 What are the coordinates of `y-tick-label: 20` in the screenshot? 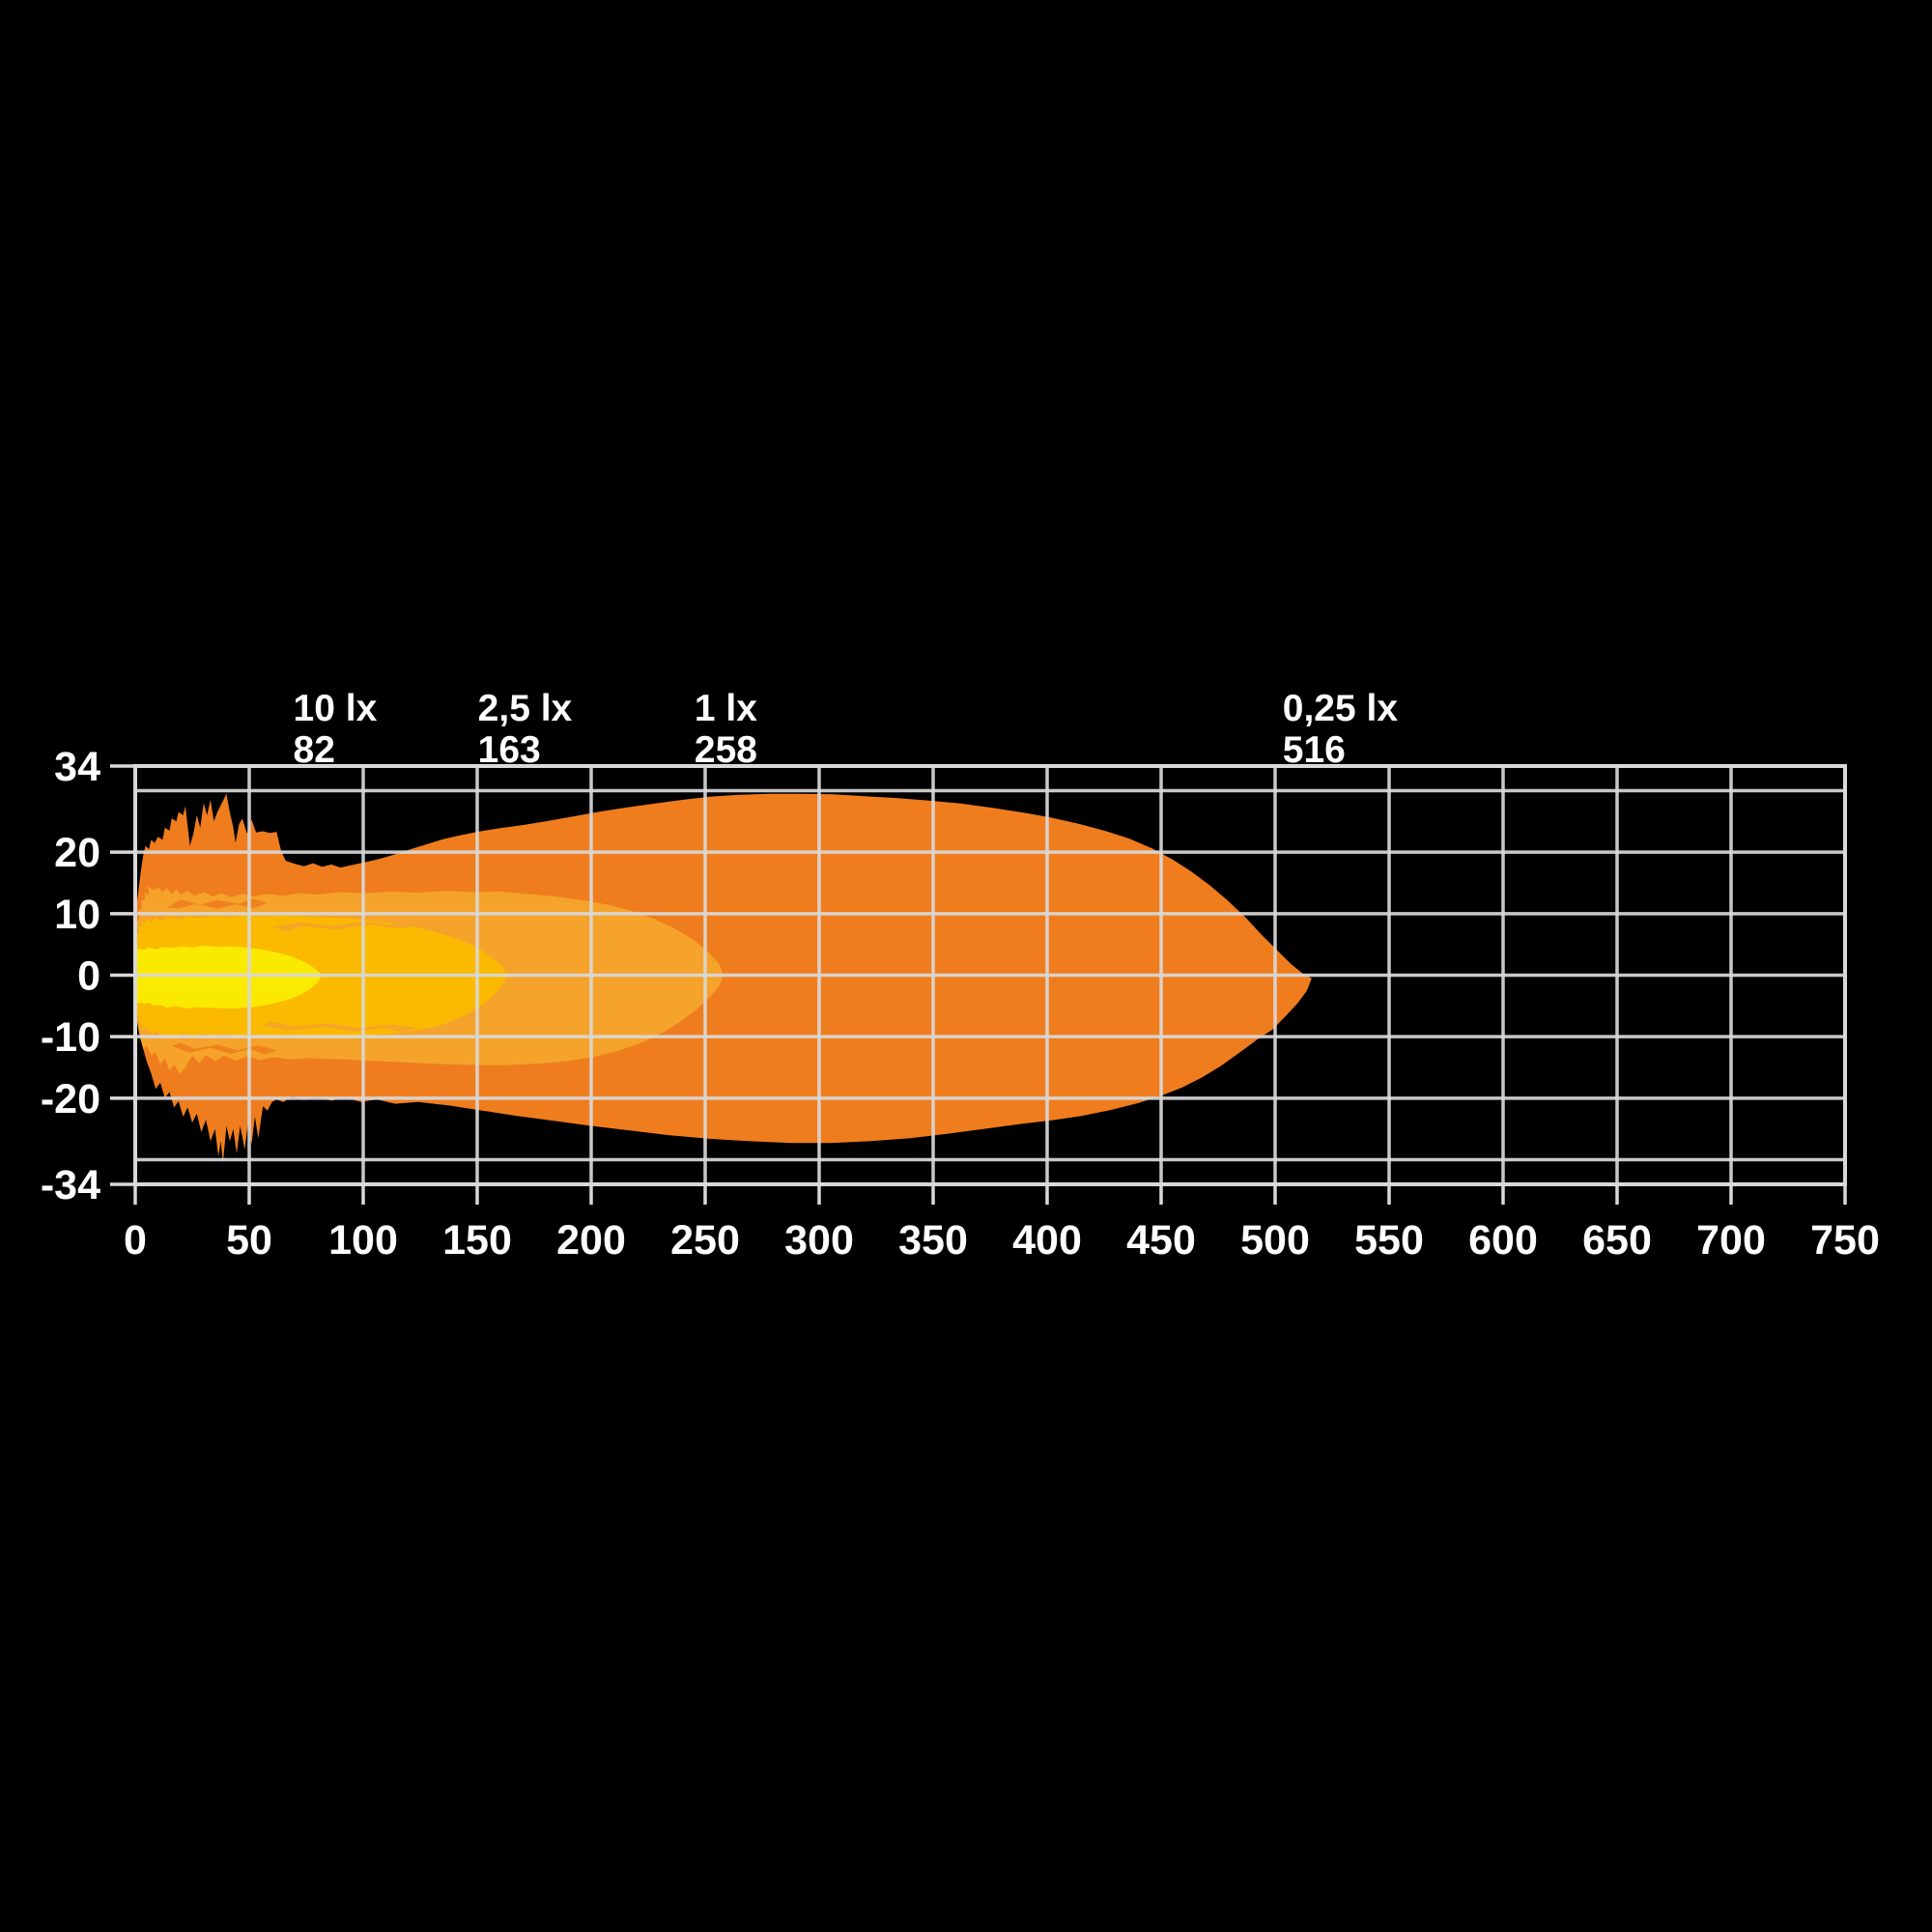 It's located at (77, 853).